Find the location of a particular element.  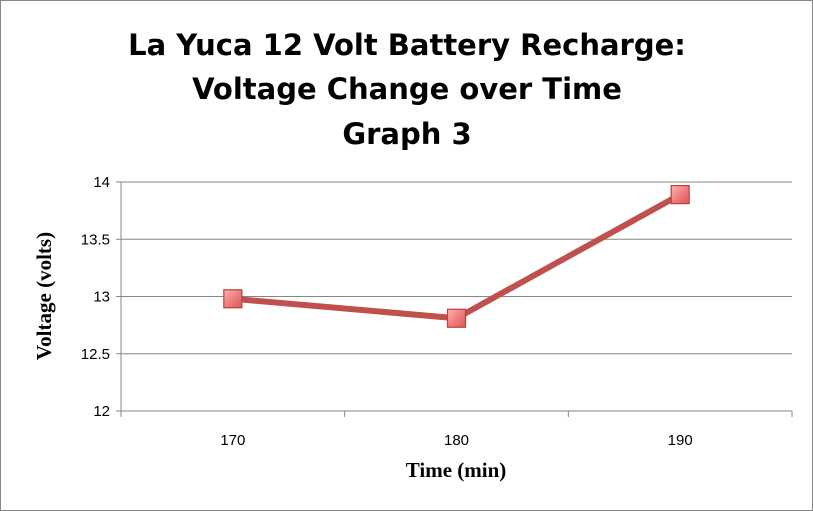

y-tick-labels: 12 12.5 13 13.5 14 is located at coordinates (95, 297).